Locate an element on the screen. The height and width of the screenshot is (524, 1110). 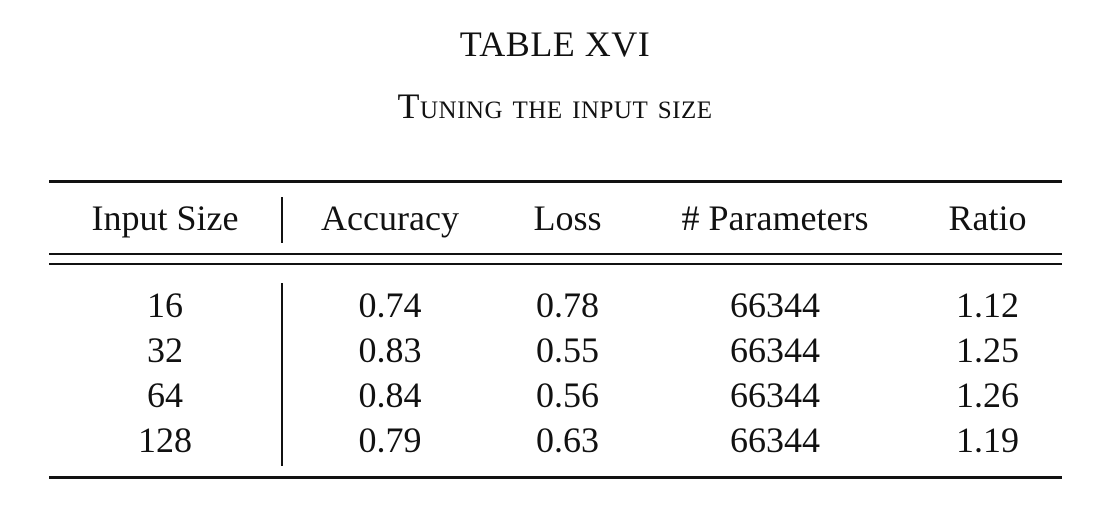
cell-loss: 0.63 is located at coordinates (567, 440).